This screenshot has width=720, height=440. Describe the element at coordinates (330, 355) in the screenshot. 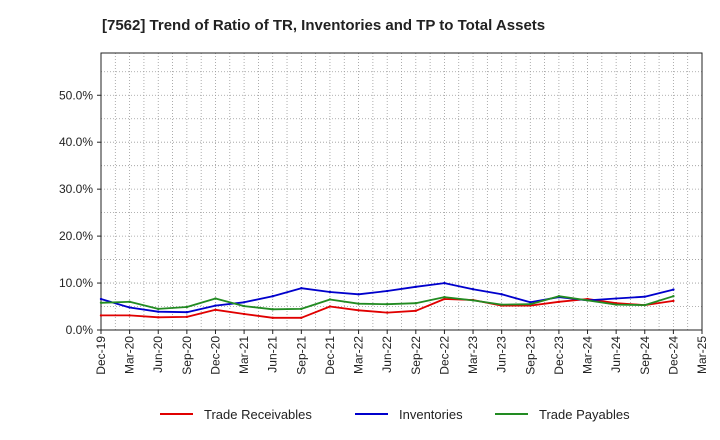

I see `x-tick-label: Dec-21` at that location.